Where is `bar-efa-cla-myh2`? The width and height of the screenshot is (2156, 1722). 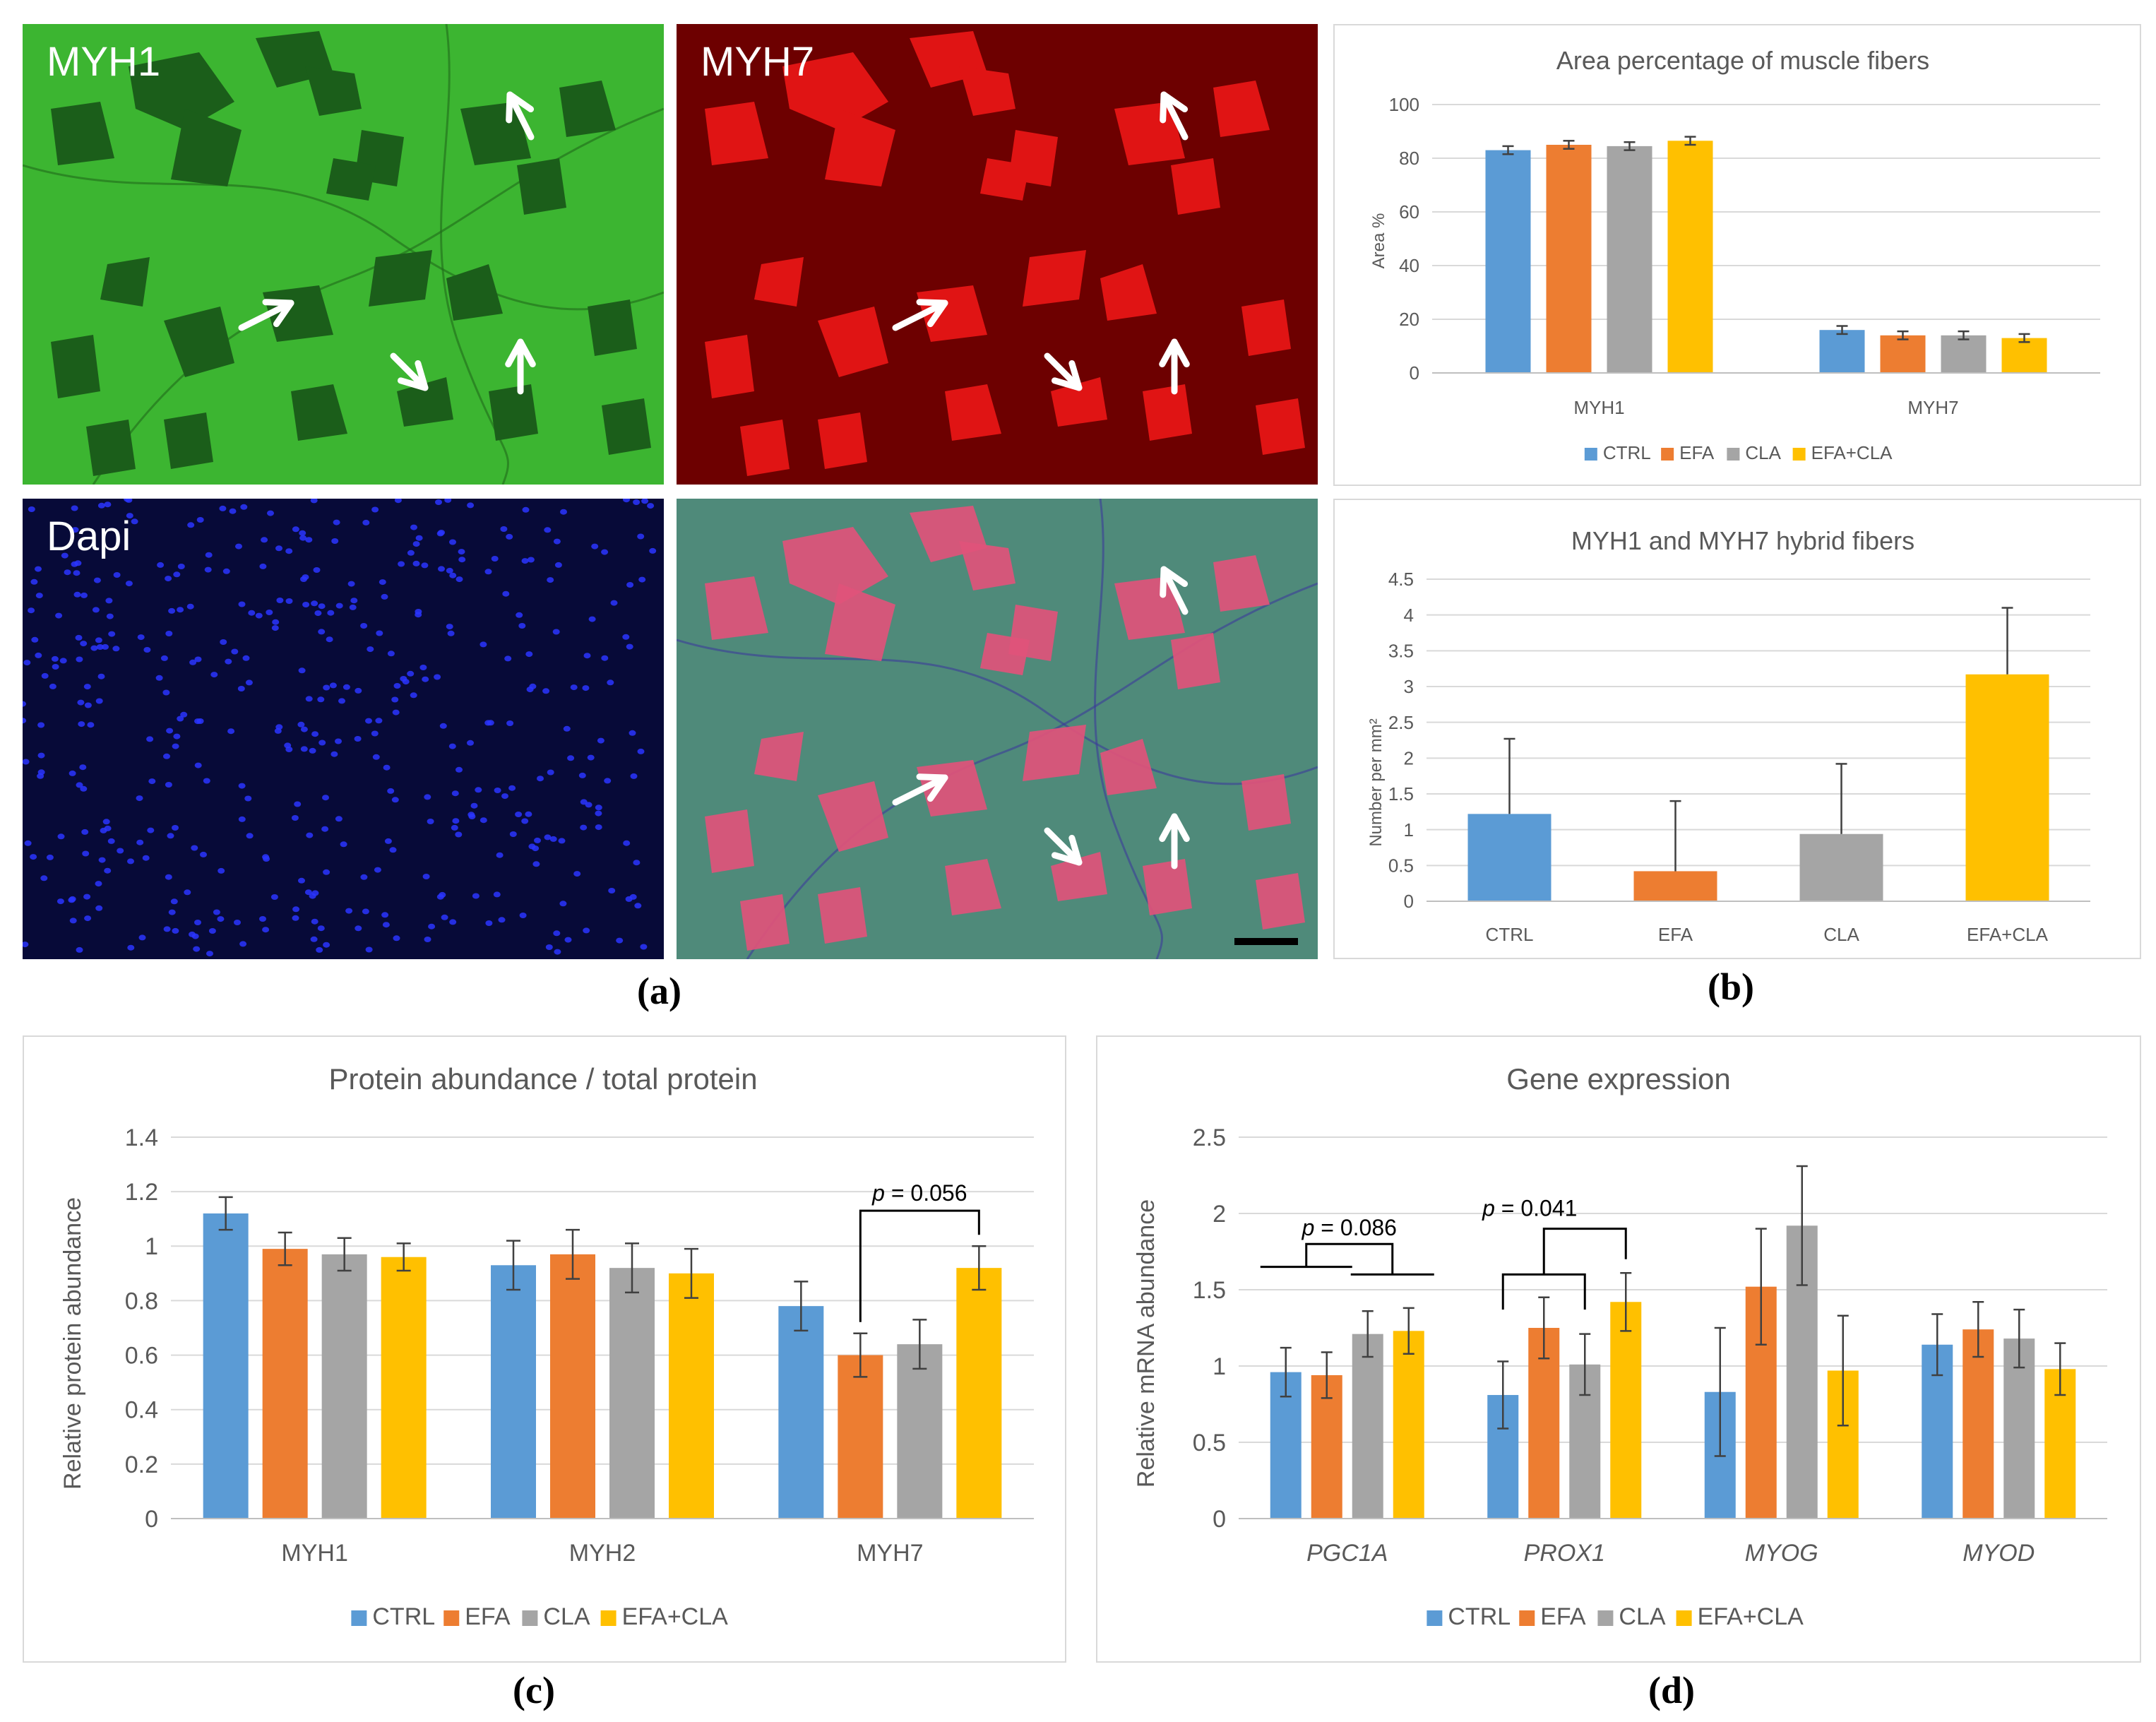 bar-efa-cla-myh2 is located at coordinates (691, 1396).